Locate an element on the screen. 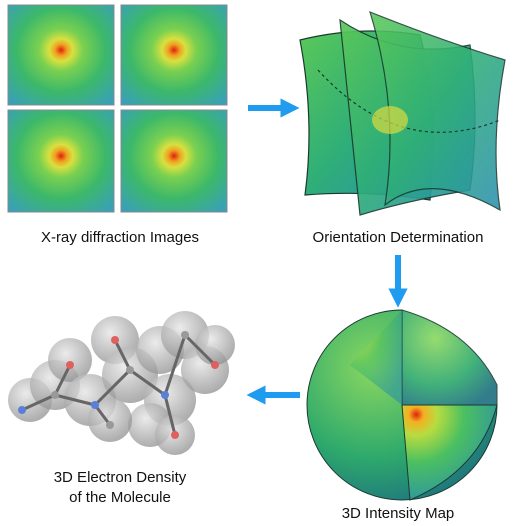 Image resolution: width=514 pixels, height=526 pixels. intensity-sphere is located at coordinates (402, 405).